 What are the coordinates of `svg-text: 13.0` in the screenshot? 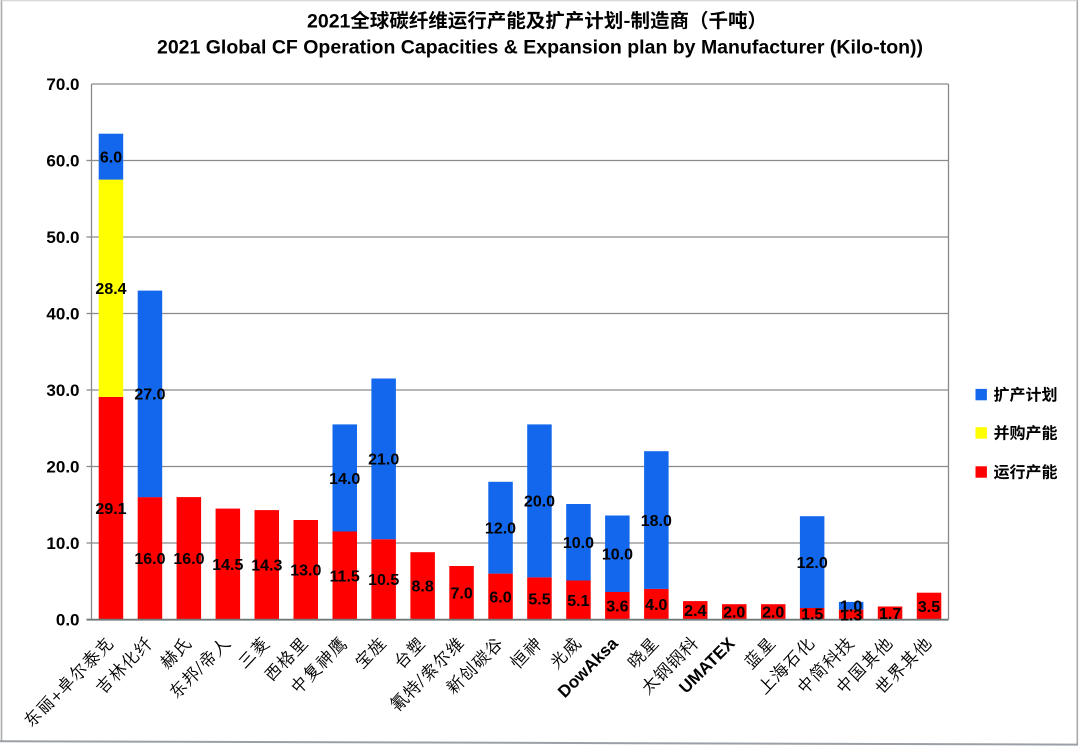 It's located at (305, 571).